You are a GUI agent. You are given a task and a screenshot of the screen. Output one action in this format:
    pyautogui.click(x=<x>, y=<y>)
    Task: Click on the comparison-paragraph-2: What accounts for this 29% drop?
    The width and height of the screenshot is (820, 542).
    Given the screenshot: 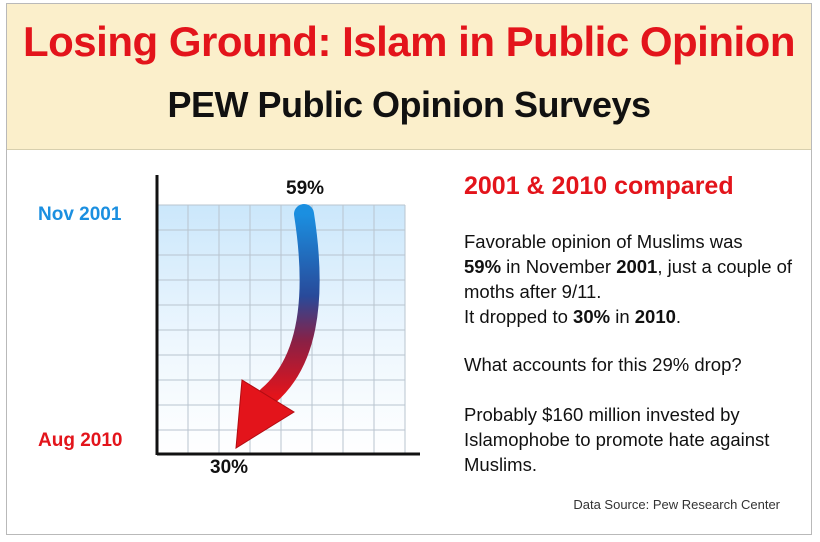 What is the action you would take?
    pyautogui.click(x=603, y=364)
    